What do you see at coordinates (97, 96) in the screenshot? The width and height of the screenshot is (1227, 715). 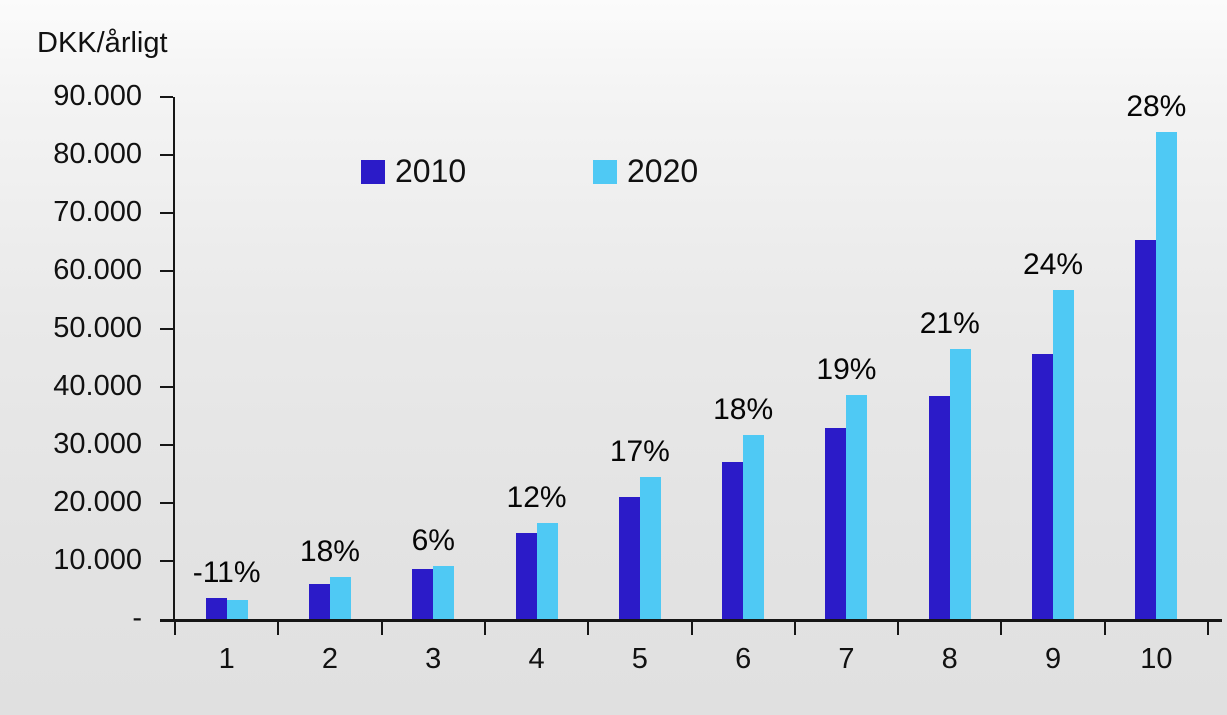 I see `y-tick-label: 90.000` at bounding box center [97, 96].